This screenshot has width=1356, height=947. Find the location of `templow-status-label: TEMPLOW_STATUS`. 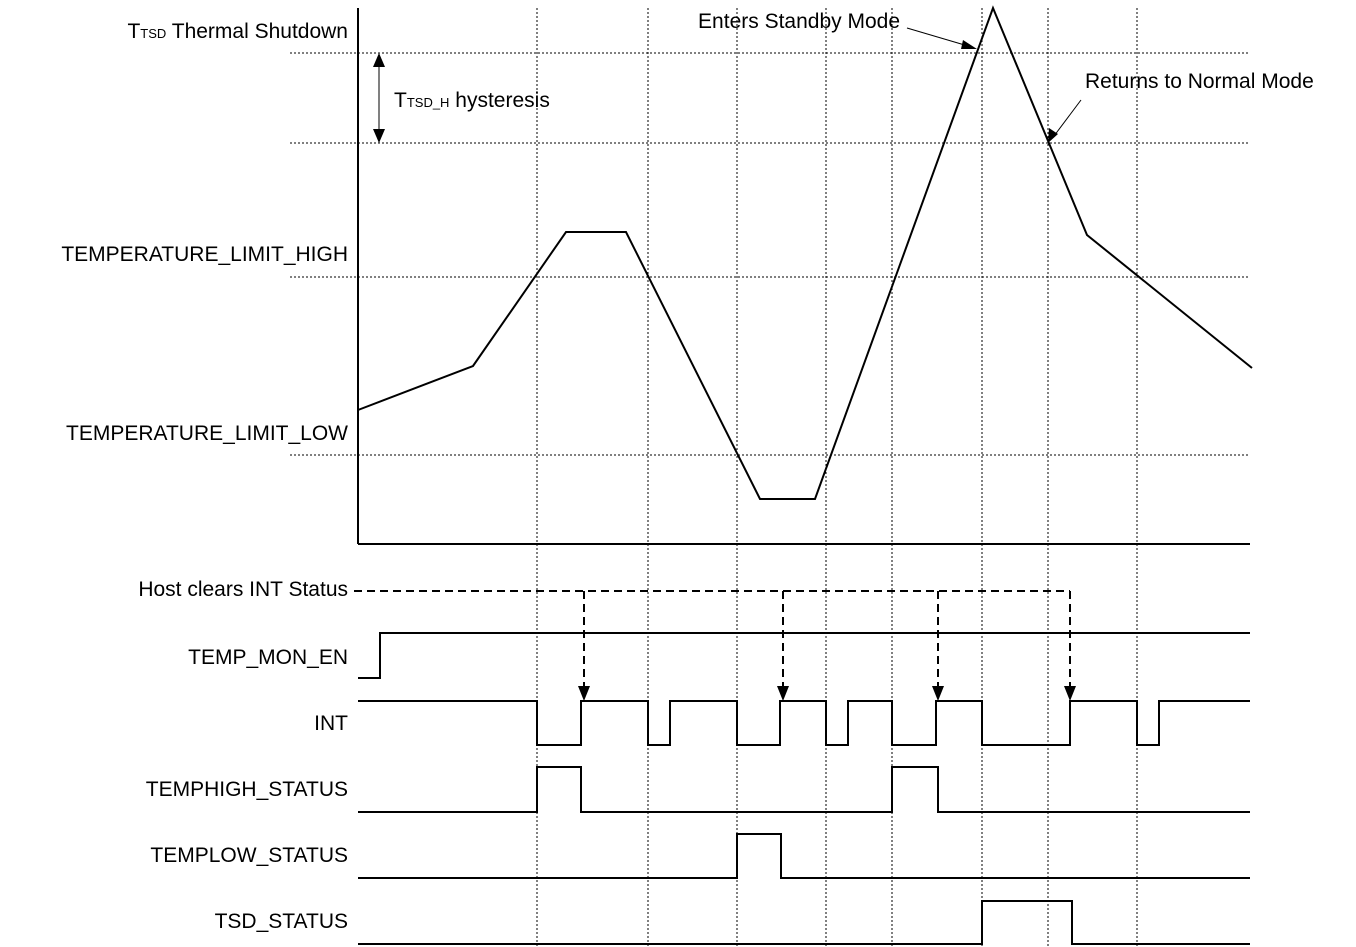

templow-status-label: TEMPLOW_STATUS is located at coordinates (249, 855).